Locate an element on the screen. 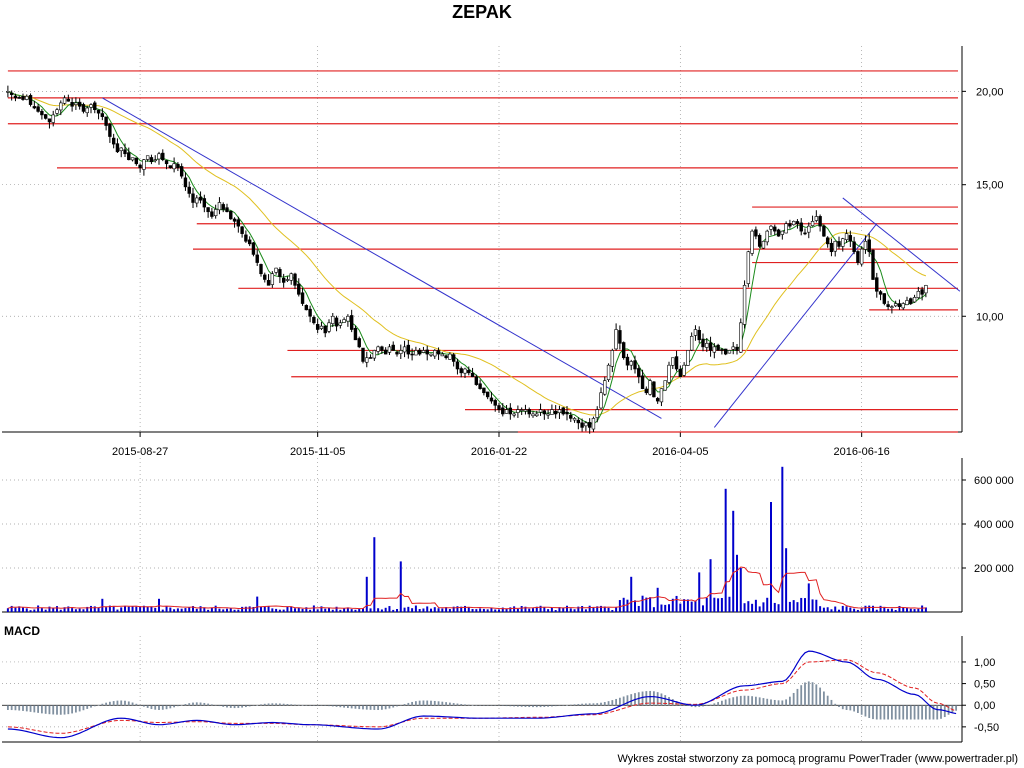  x-tick-label: 2016-01-22 is located at coordinates (499, 452).